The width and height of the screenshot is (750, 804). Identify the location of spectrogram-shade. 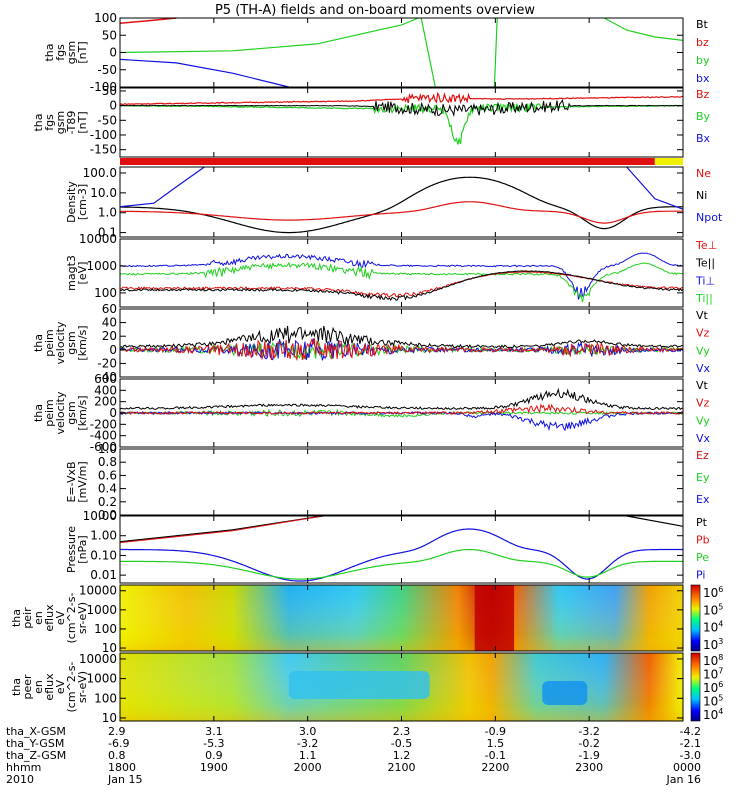
(401, 618).